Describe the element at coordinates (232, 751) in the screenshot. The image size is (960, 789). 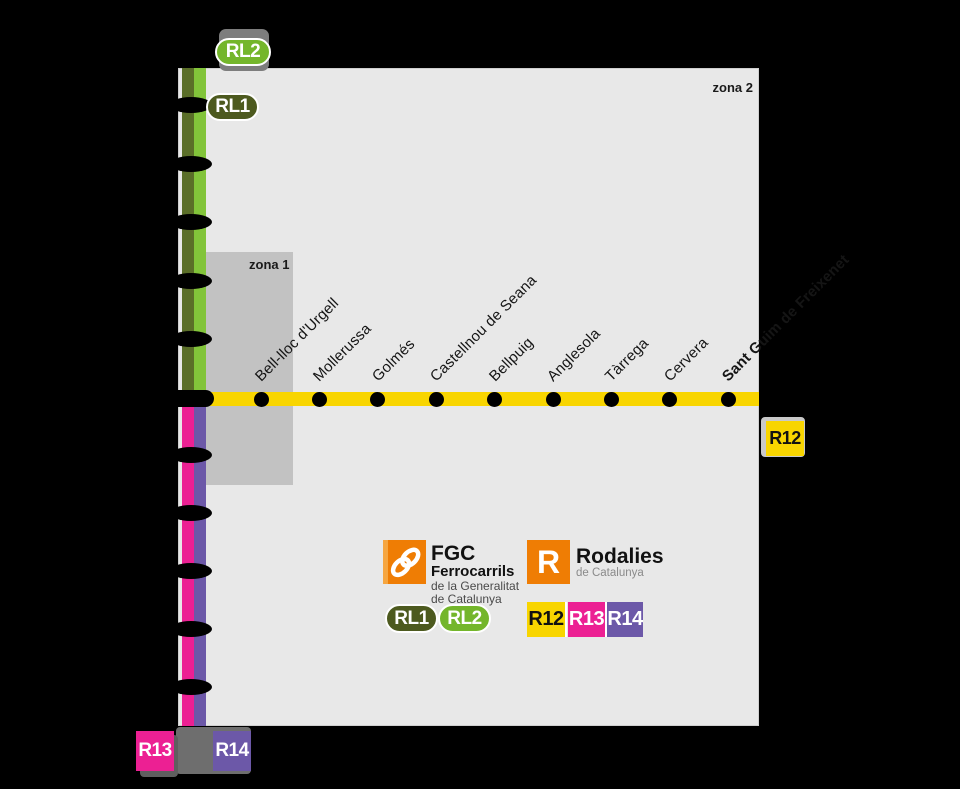
I see `r14-line-badge: R14` at that location.